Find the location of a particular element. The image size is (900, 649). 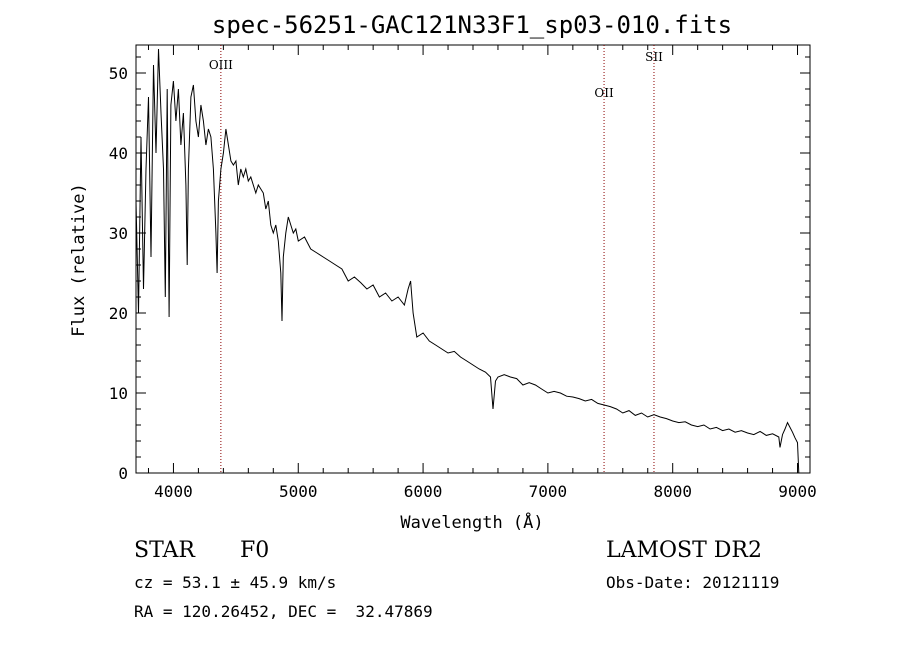

y-tick-label: 50 is located at coordinates (118, 73).